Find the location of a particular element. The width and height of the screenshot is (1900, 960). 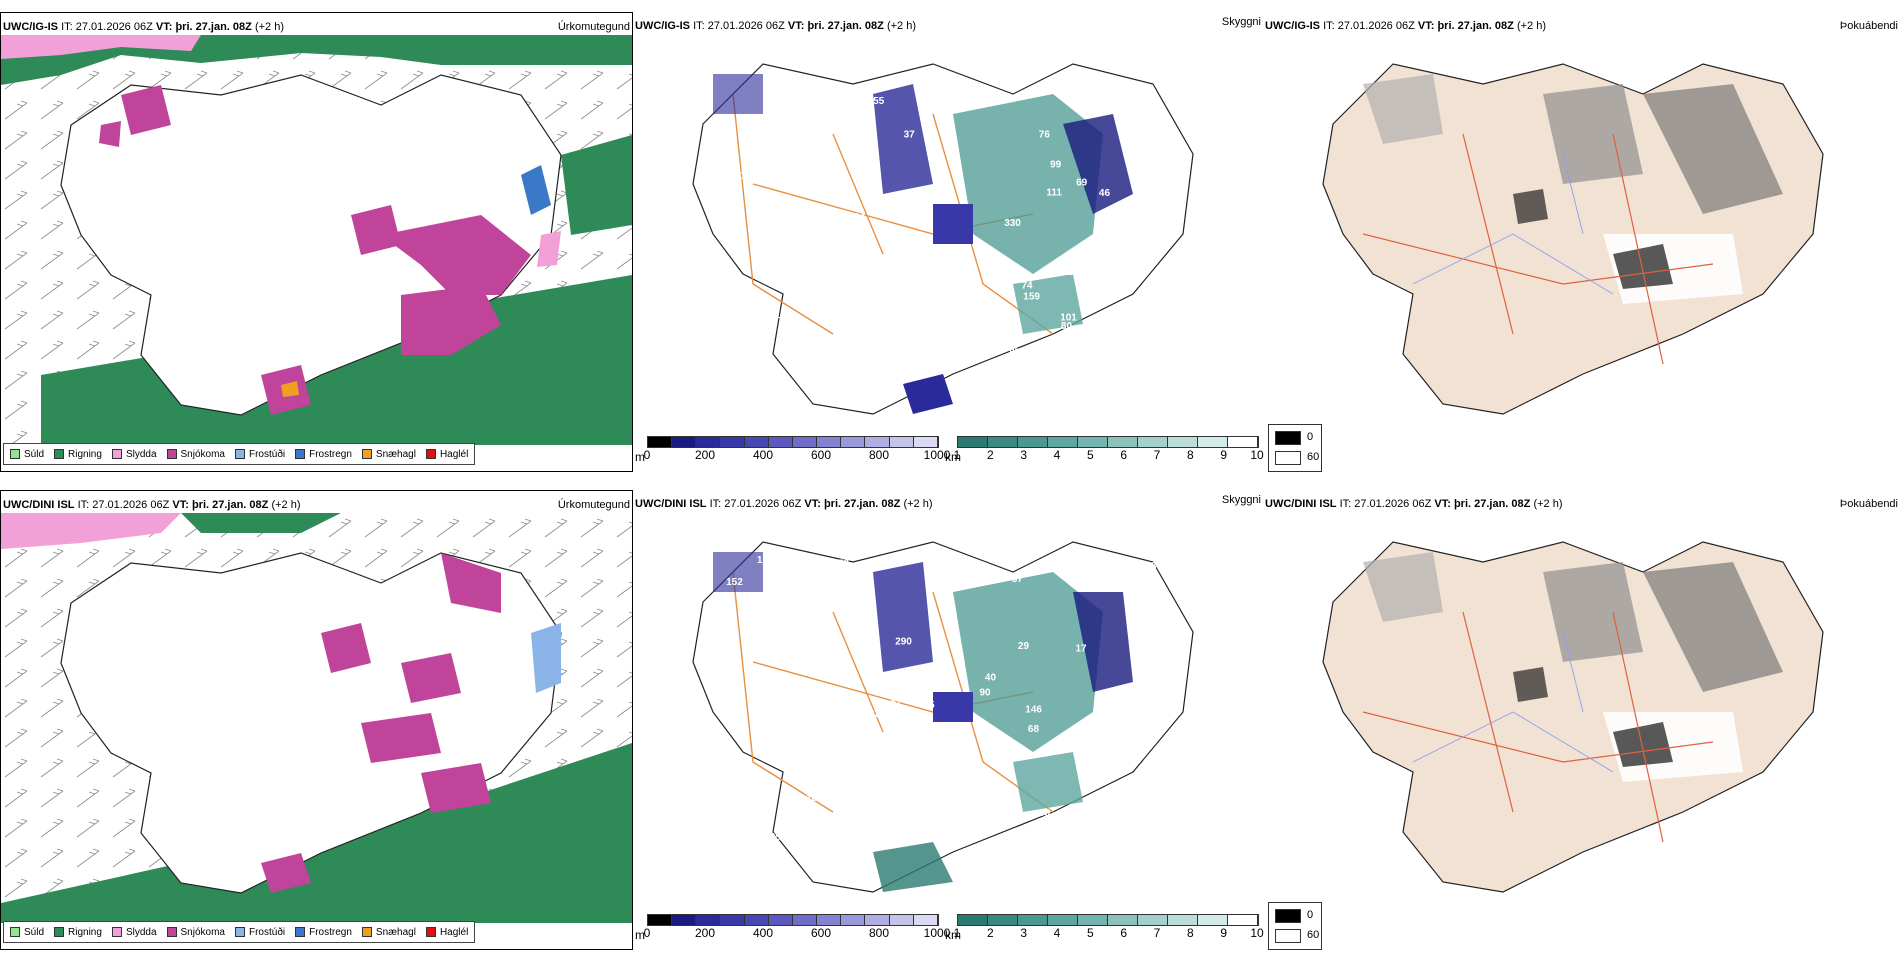

colorbar-tick: 2 is located at coordinates (990, 933).